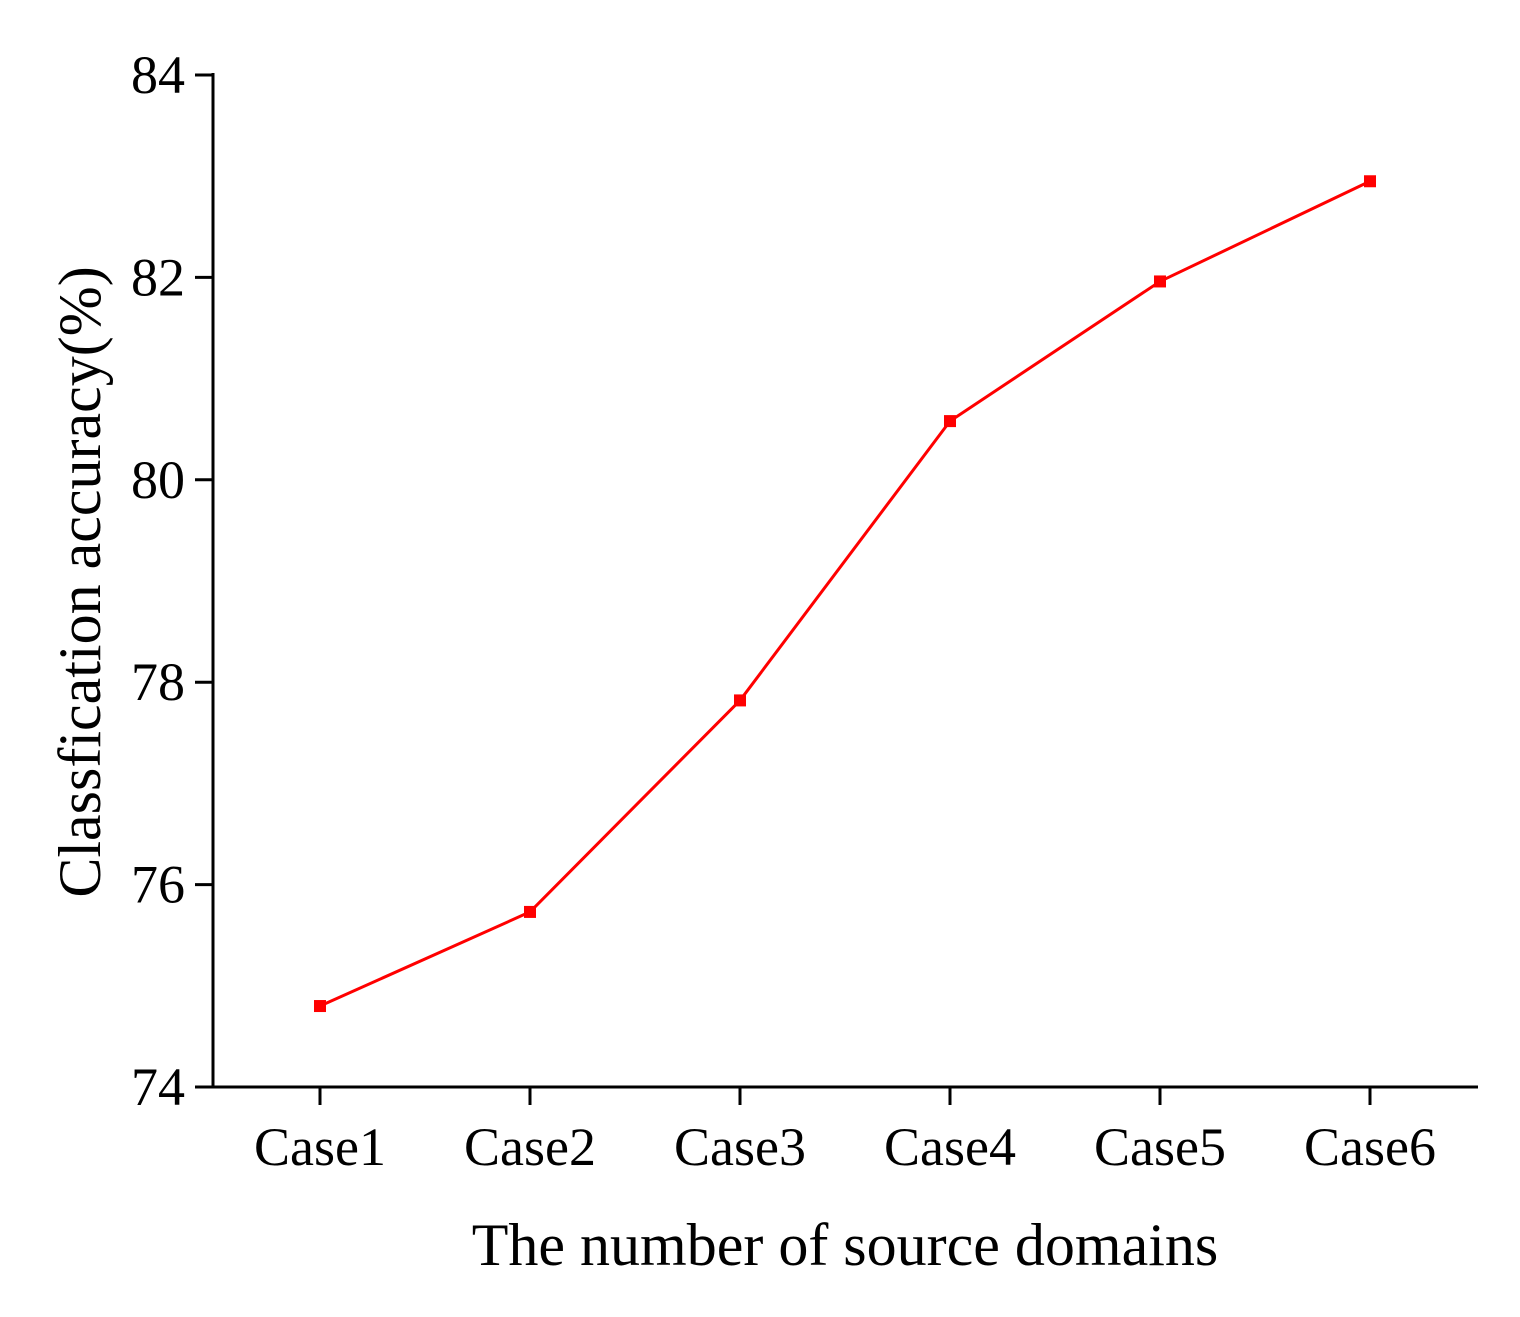 This screenshot has width=1520, height=1317. Describe the element at coordinates (158, 480) in the screenshot. I see `y-tick-label: 80` at that location.